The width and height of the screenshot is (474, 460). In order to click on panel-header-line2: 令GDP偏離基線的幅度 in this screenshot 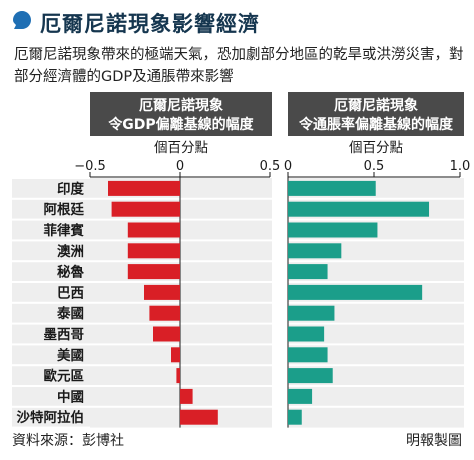, I will do `click(180, 124)`.